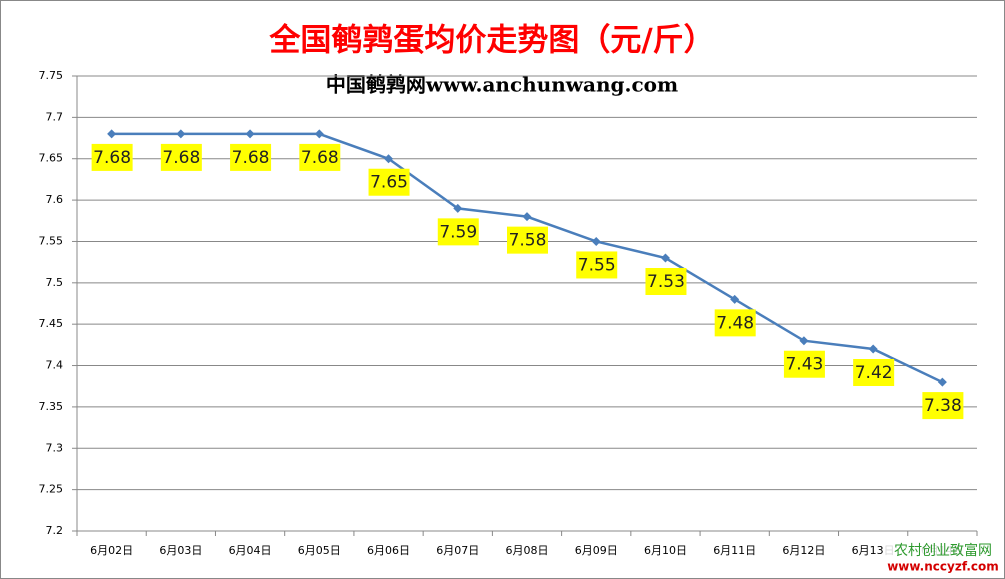 This screenshot has height=579, width=1005. I want to click on value-label: 7.42, so click(874, 373).